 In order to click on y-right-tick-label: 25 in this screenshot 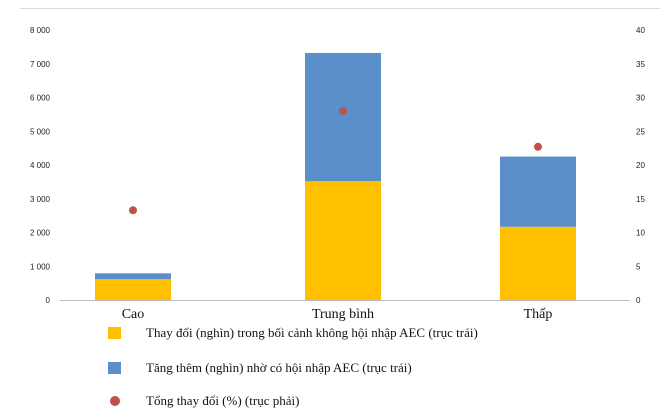, I will do `click(640, 131)`.